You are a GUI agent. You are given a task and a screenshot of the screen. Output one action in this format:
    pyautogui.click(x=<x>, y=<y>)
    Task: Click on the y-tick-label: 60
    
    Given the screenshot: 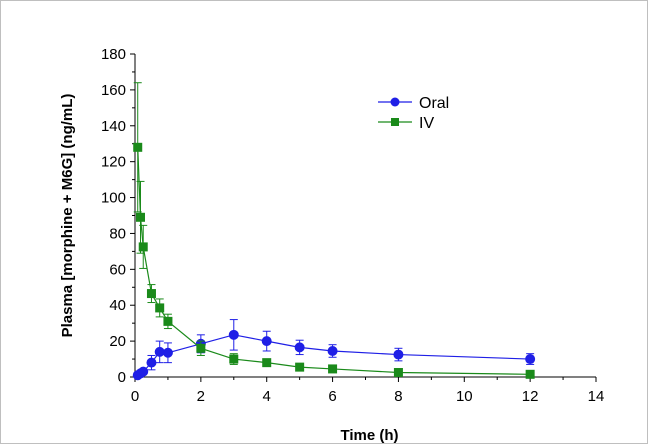 What is the action you would take?
    pyautogui.click(x=117, y=269)
    